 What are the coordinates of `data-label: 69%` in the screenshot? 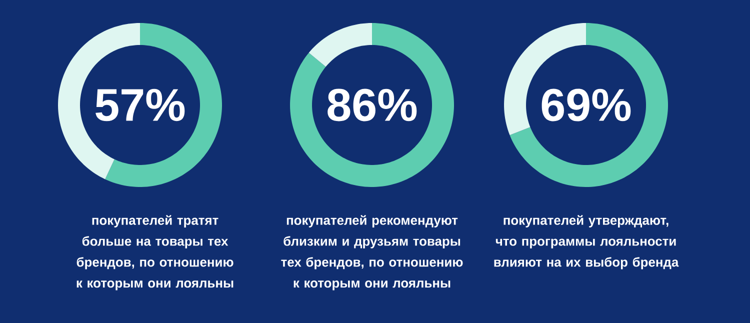 It's located at (586, 105).